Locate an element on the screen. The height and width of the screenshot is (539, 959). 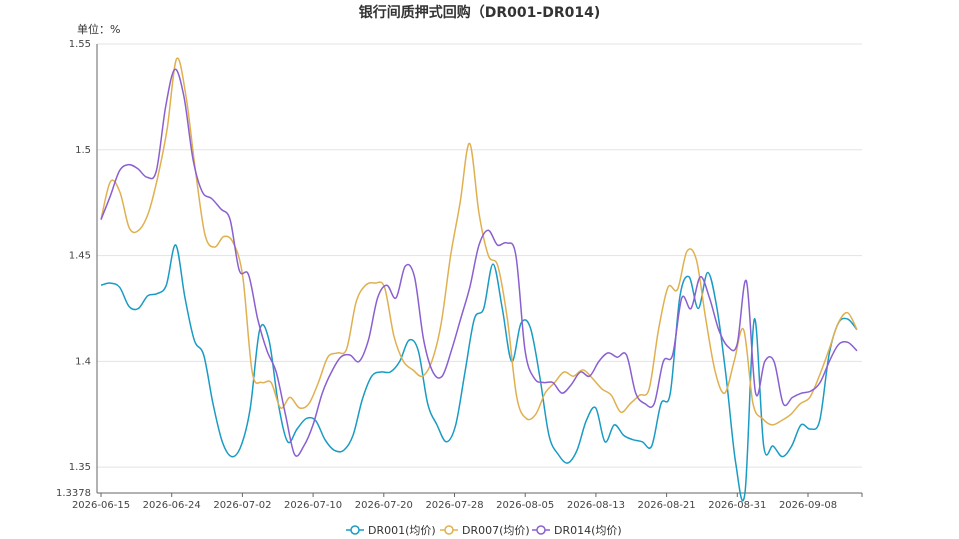
legend-item: DR001(均价) is located at coordinates (402, 530).